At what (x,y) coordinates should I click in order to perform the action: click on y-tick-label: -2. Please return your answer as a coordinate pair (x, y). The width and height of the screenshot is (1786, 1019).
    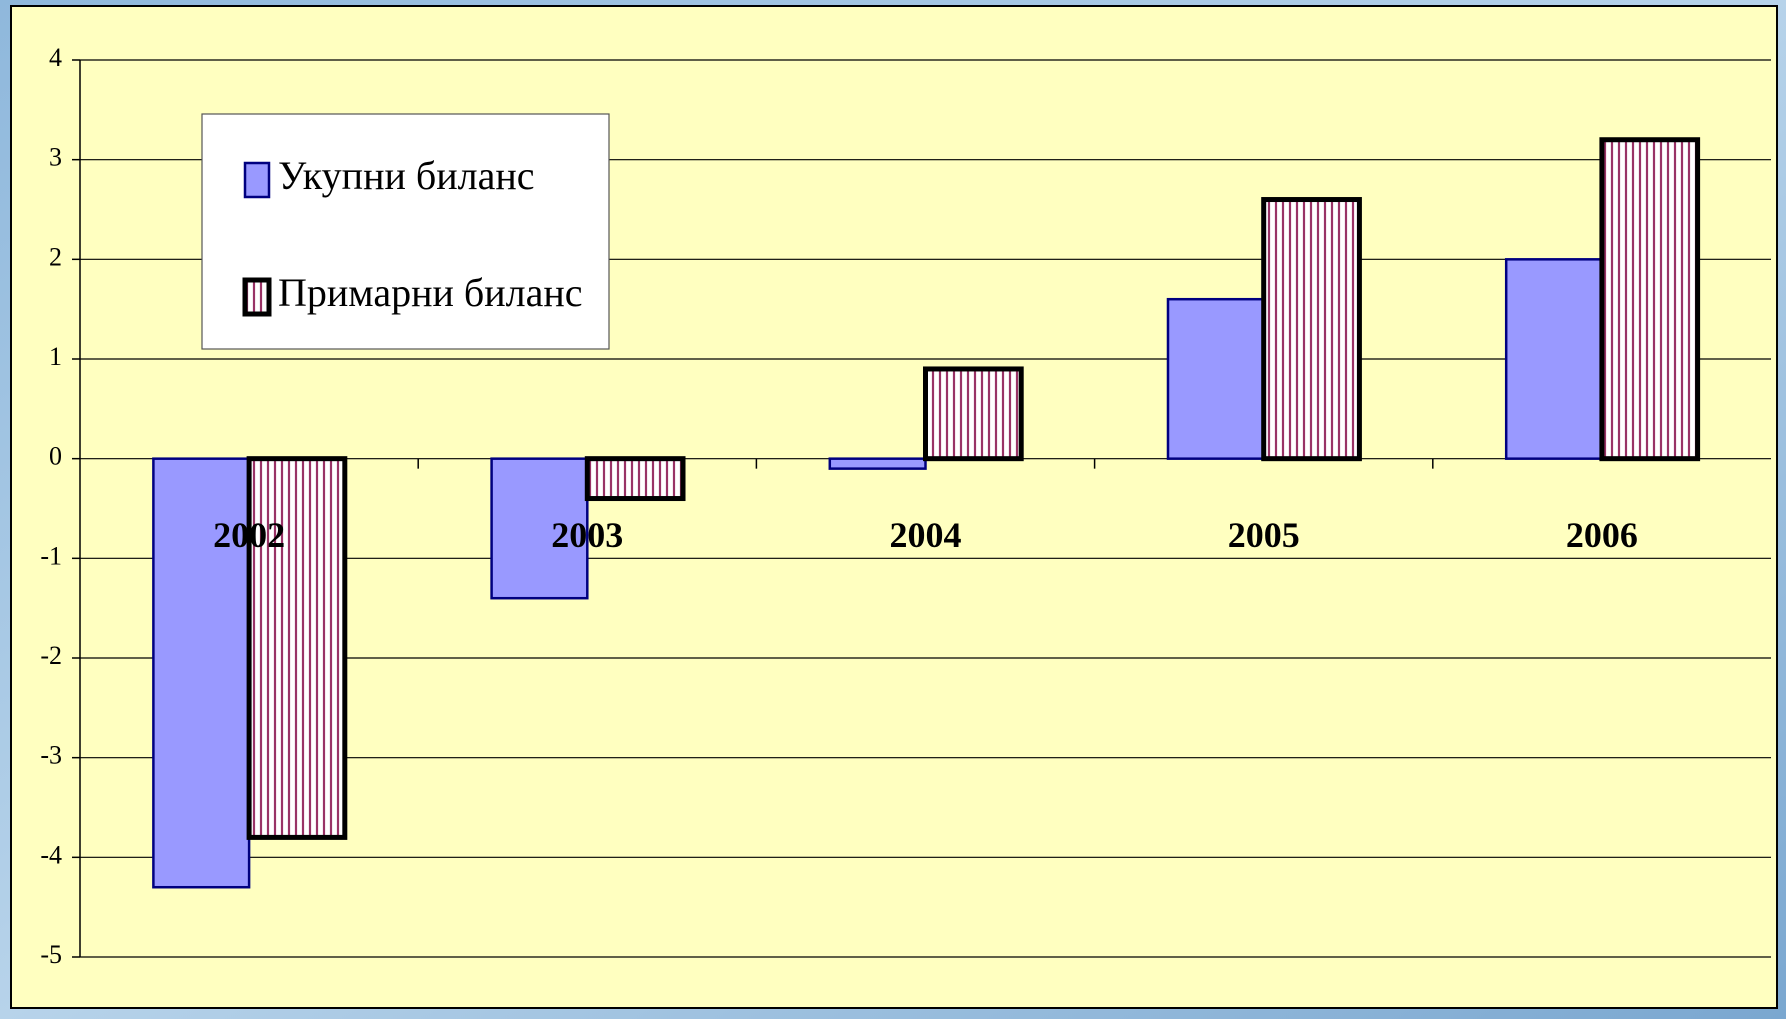
    Looking at the image, I should click on (51, 655).